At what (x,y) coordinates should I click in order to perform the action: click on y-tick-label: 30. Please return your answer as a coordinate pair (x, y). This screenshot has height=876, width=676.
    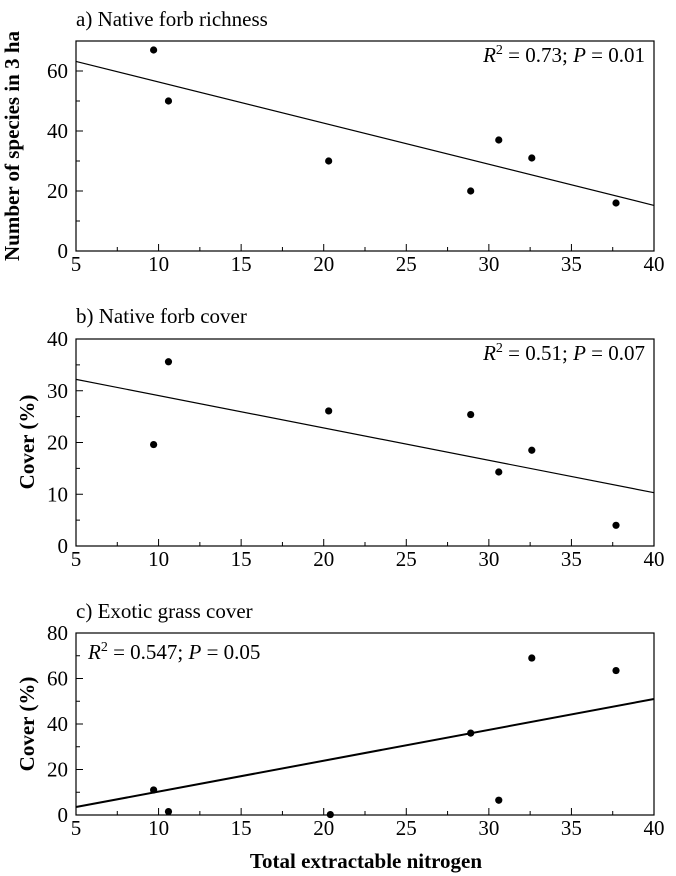
    Looking at the image, I should click on (57, 391).